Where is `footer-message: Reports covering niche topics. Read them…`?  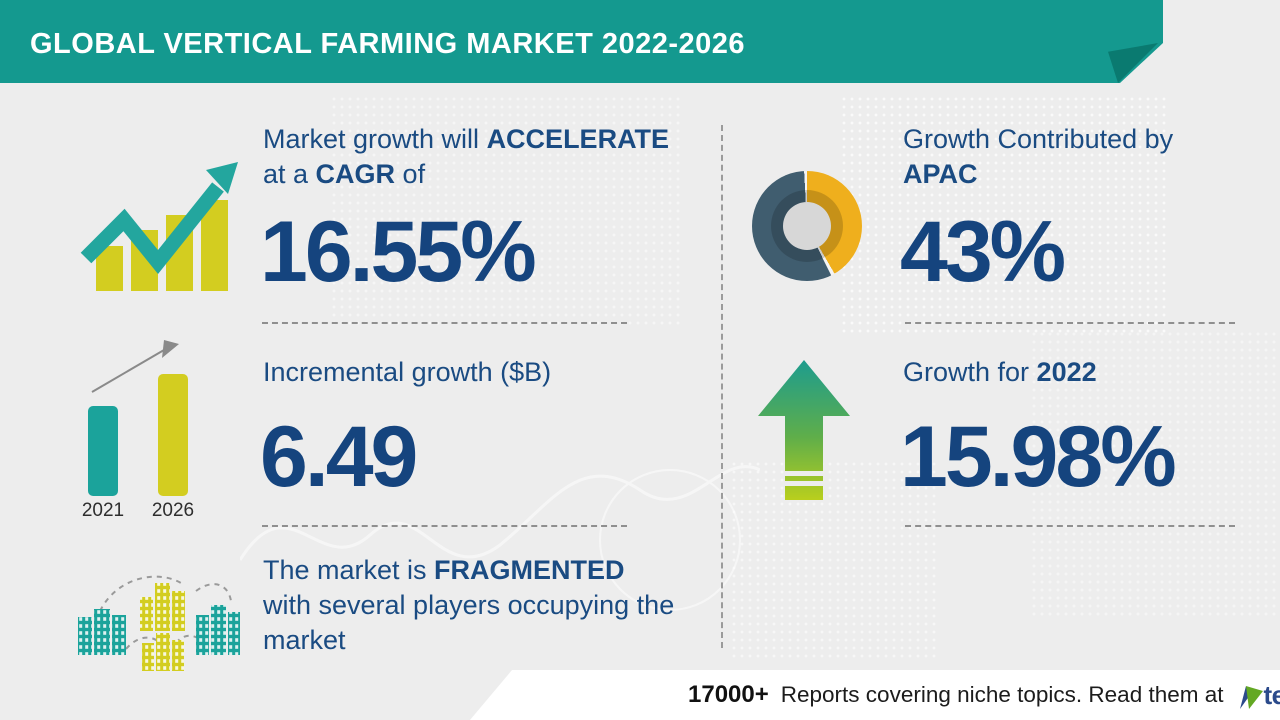 footer-message: Reports covering niche topics. Read them… is located at coordinates (1002, 694).